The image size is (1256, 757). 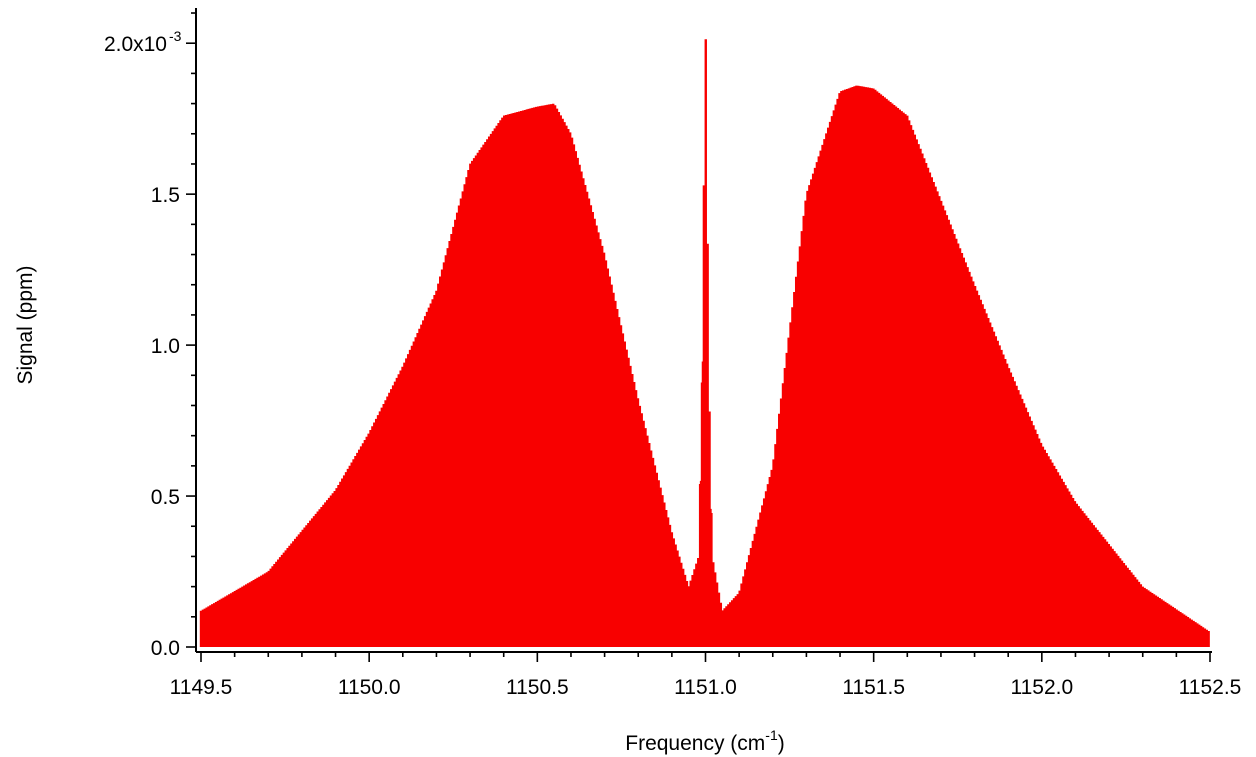 What do you see at coordinates (695, 743) in the screenshot?
I see `x-axis-title-main: Frequency (cm` at bounding box center [695, 743].